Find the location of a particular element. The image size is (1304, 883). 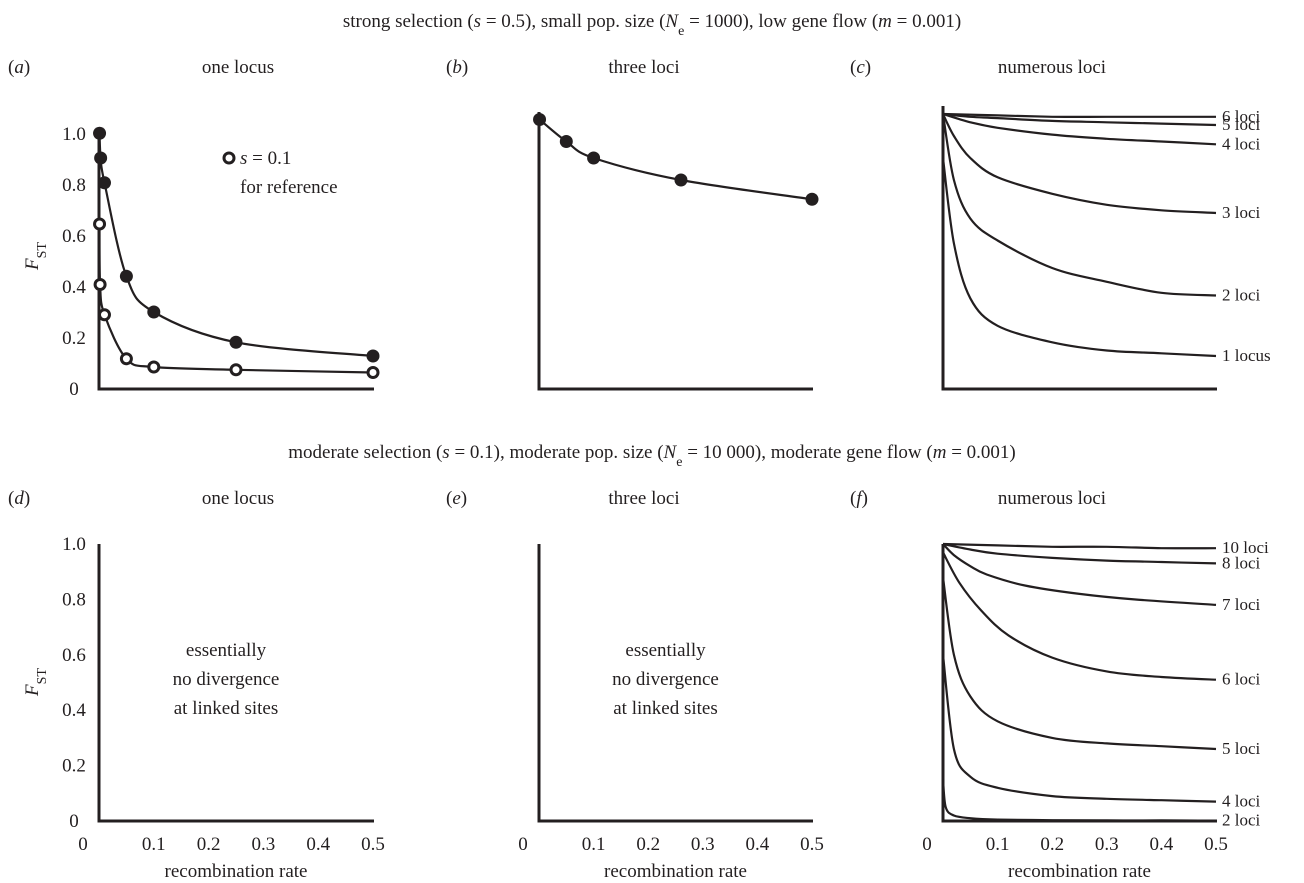

y-tick-label: 0.6 is located at coordinates (74, 655).